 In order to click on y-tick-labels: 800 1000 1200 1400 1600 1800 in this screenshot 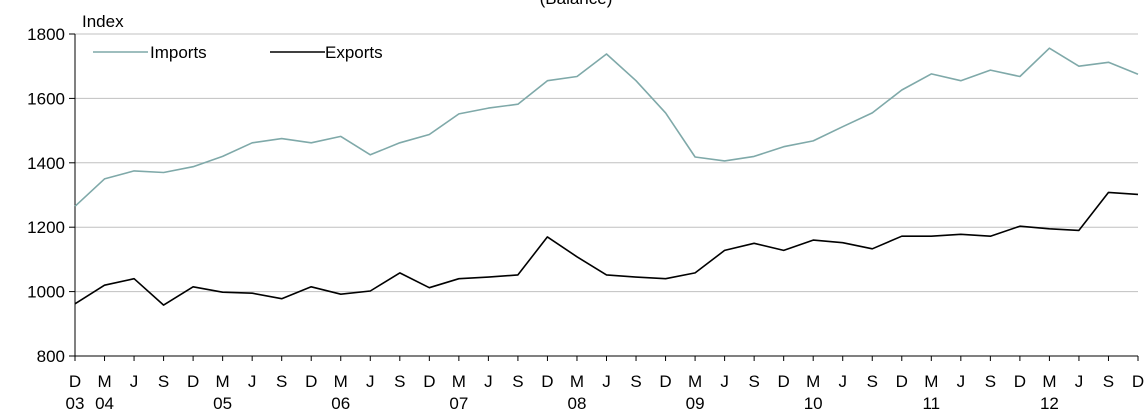, I will do `click(46, 195)`.